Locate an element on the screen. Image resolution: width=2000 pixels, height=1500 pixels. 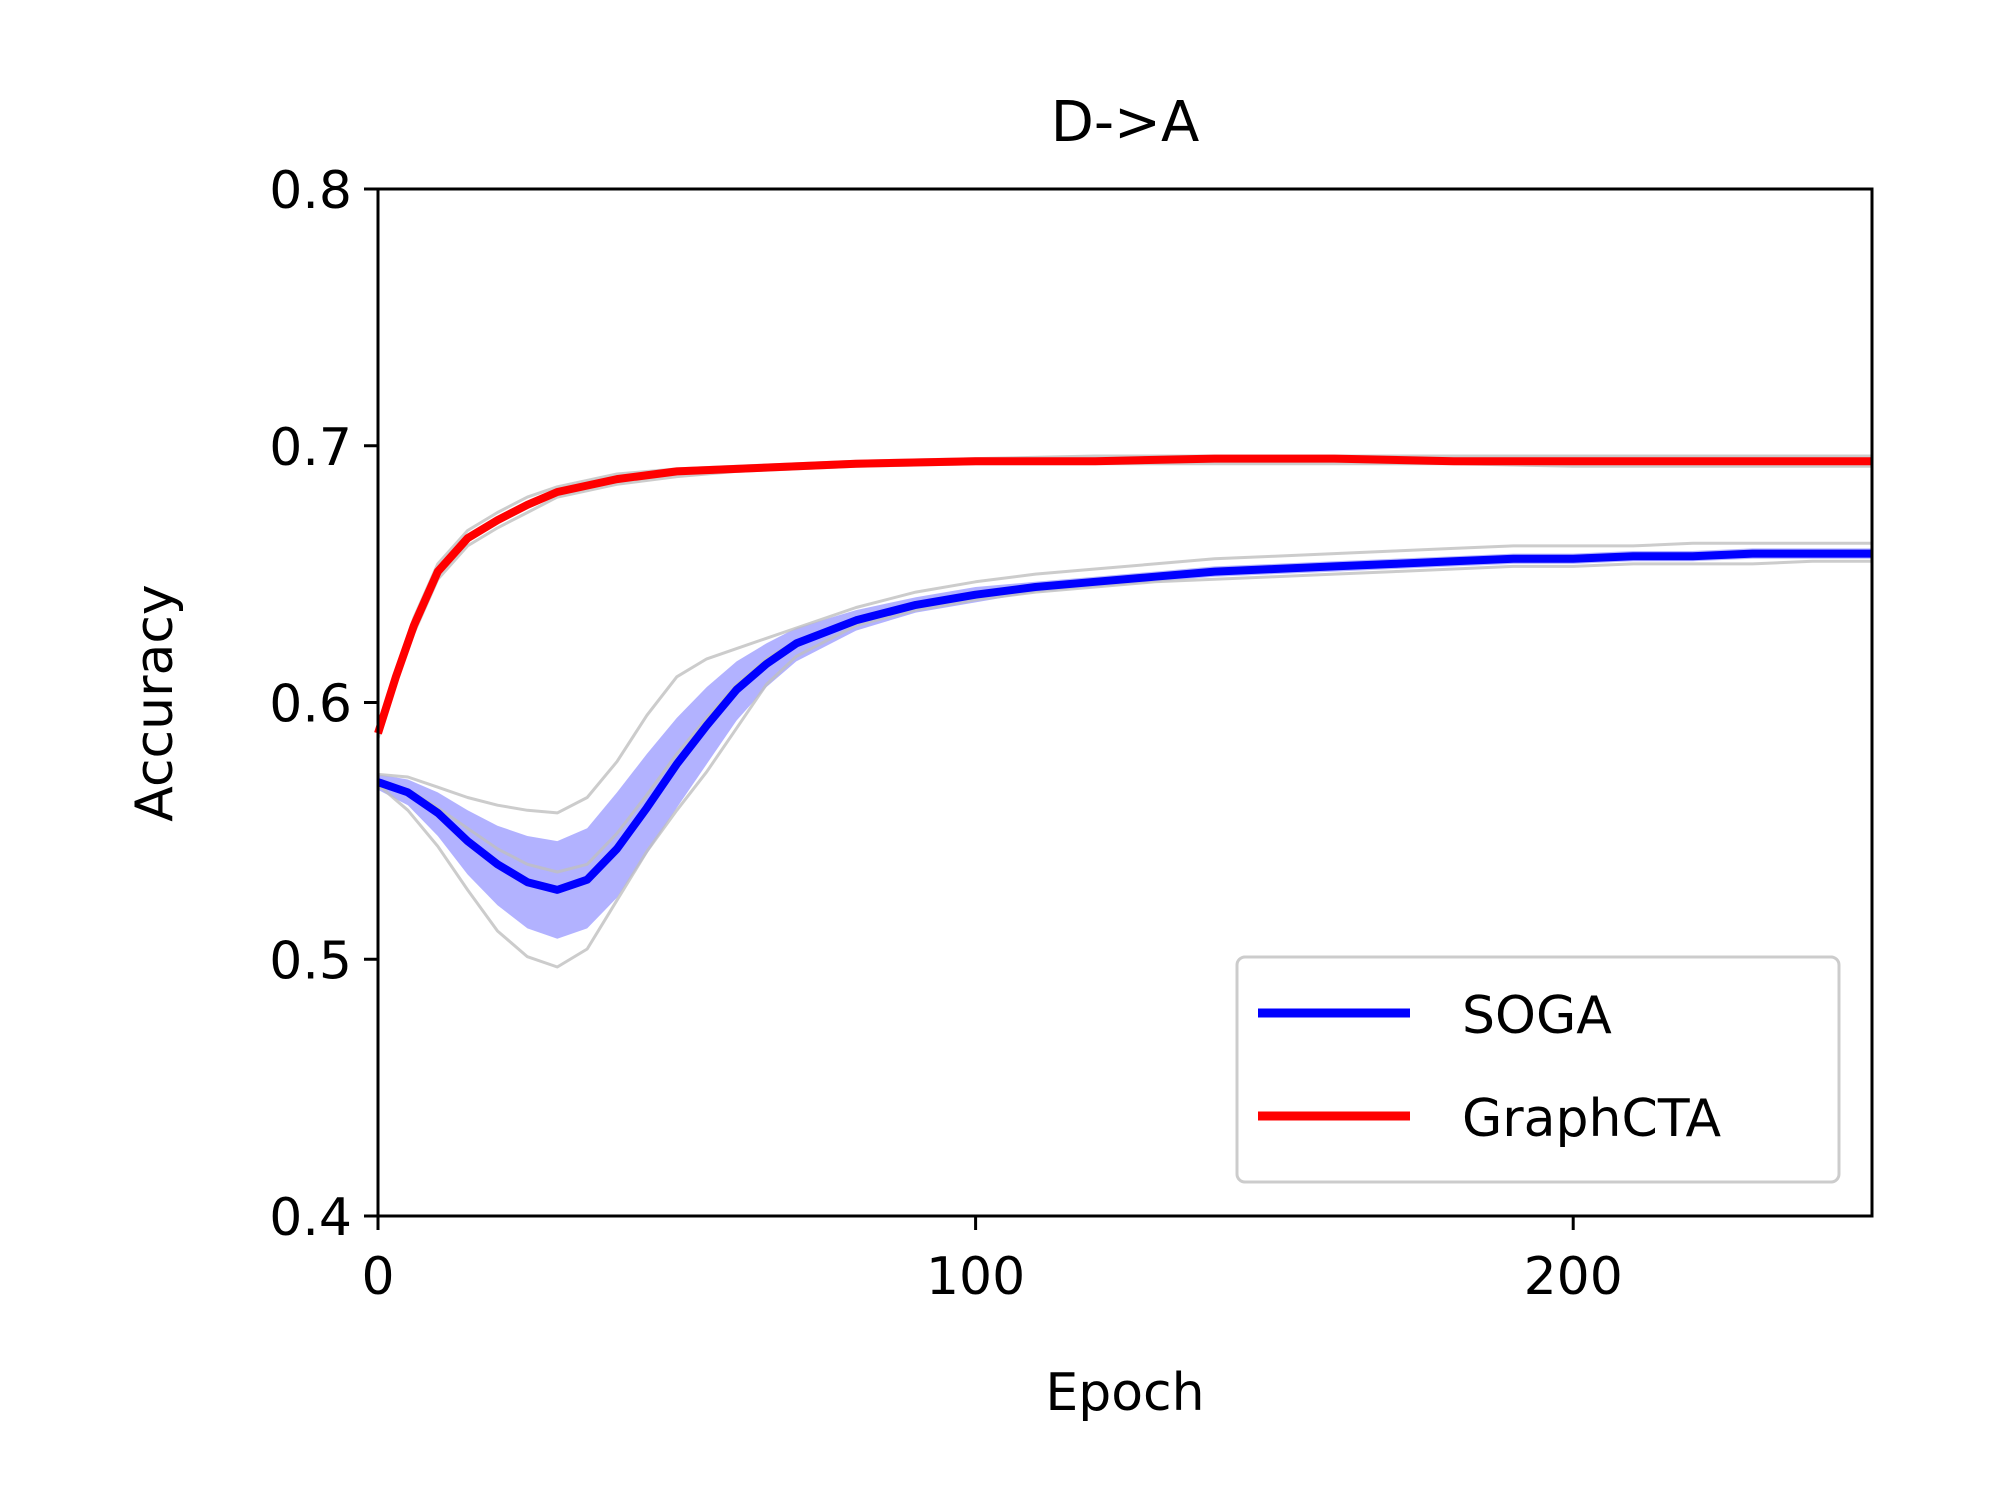
y-tick-label: 0.7 is located at coordinates (310, 448).